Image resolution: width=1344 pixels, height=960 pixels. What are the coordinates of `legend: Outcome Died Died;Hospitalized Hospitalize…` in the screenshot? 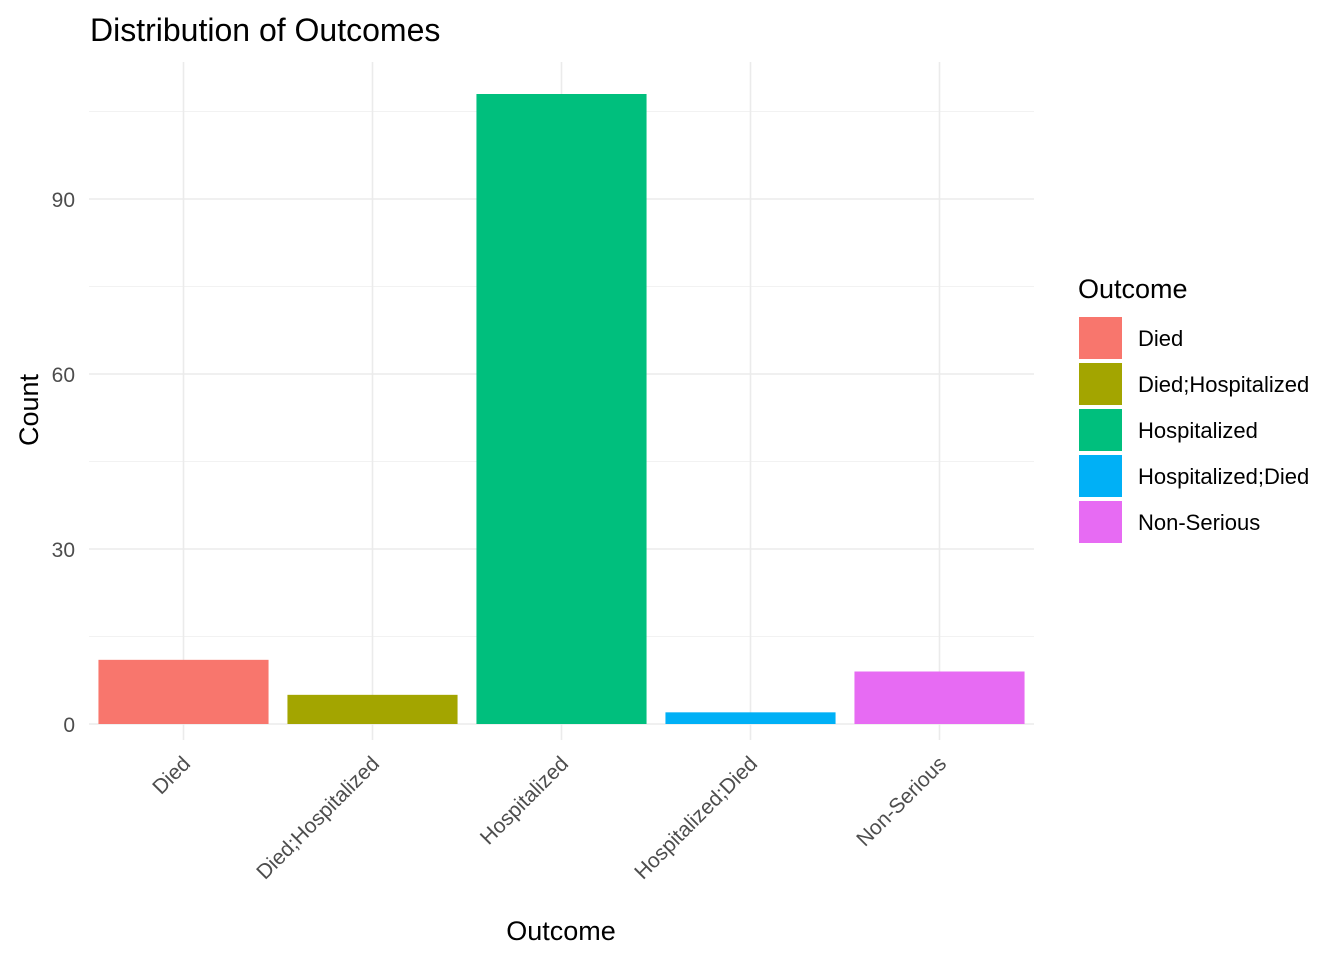 It's located at (1193, 408).